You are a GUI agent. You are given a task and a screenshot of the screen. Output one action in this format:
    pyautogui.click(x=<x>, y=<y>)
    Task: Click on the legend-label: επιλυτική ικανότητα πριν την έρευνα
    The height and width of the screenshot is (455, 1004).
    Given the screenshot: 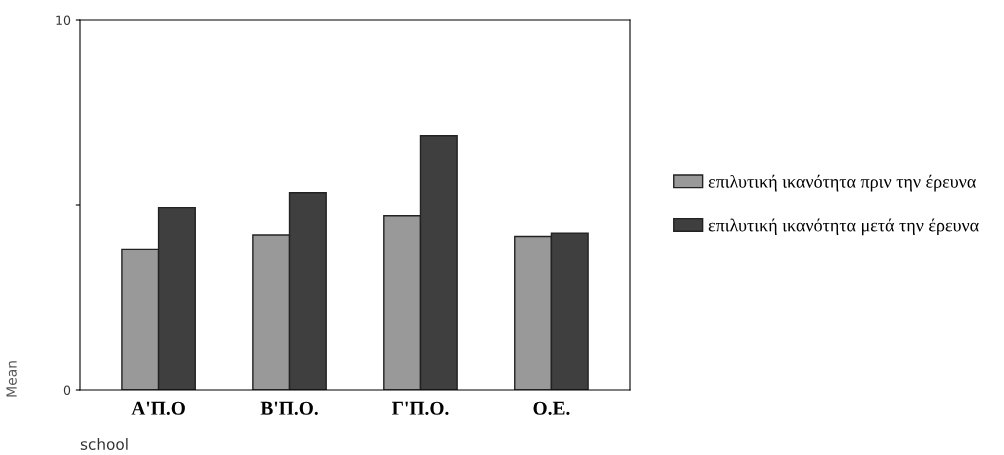 What is the action you would take?
    pyautogui.click(x=842, y=183)
    